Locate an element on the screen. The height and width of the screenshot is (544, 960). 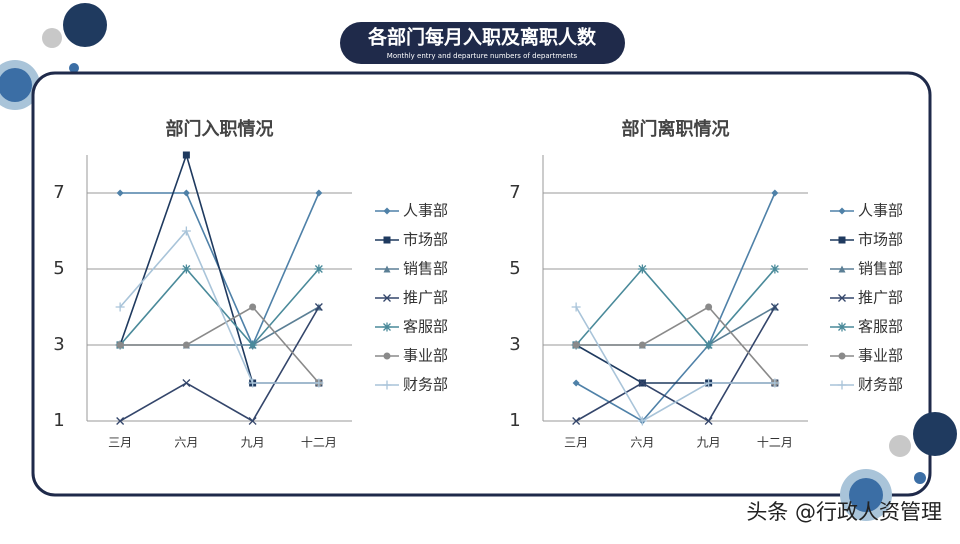
chart-title: 部门离职情况 is located at coordinates (676, 129).